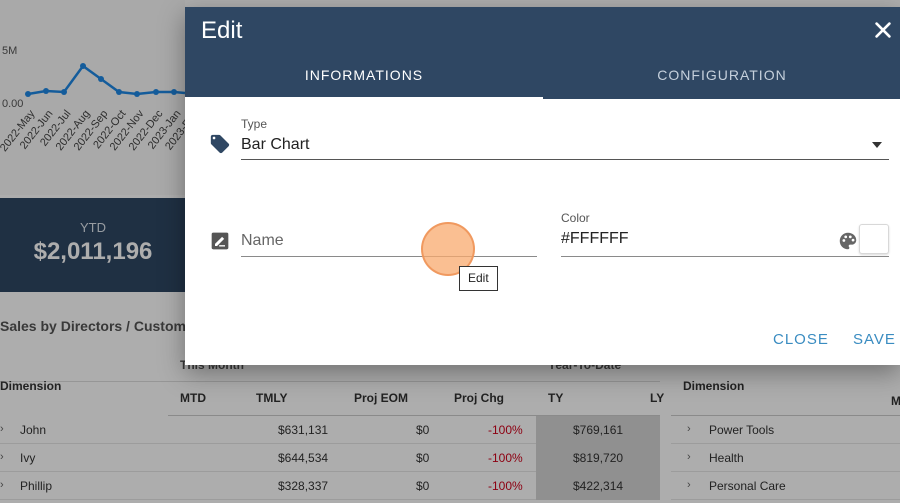 The width and height of the screenshot is (900, 503). Describe the element at coordinates (742, 430) in the screenshot. I see `row-name: Power Tools` at that location.